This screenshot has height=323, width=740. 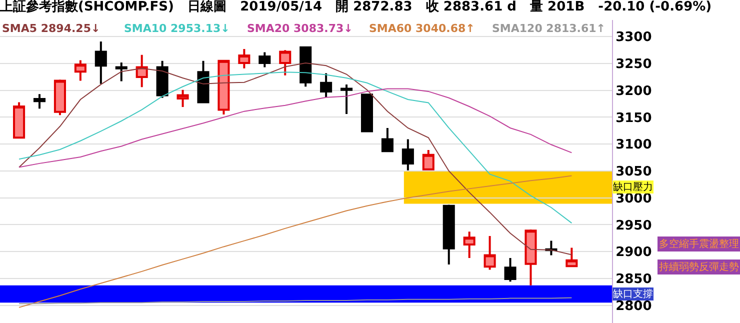 I want to click on y-tick-label: 3300, so click(x=634, y=38).